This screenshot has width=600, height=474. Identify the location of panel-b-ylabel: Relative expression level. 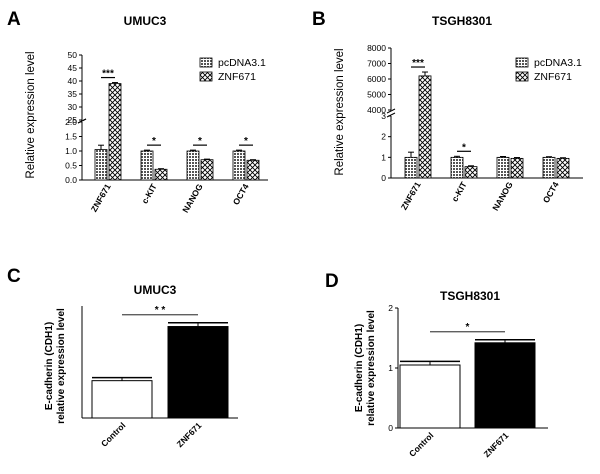
(340, 111).